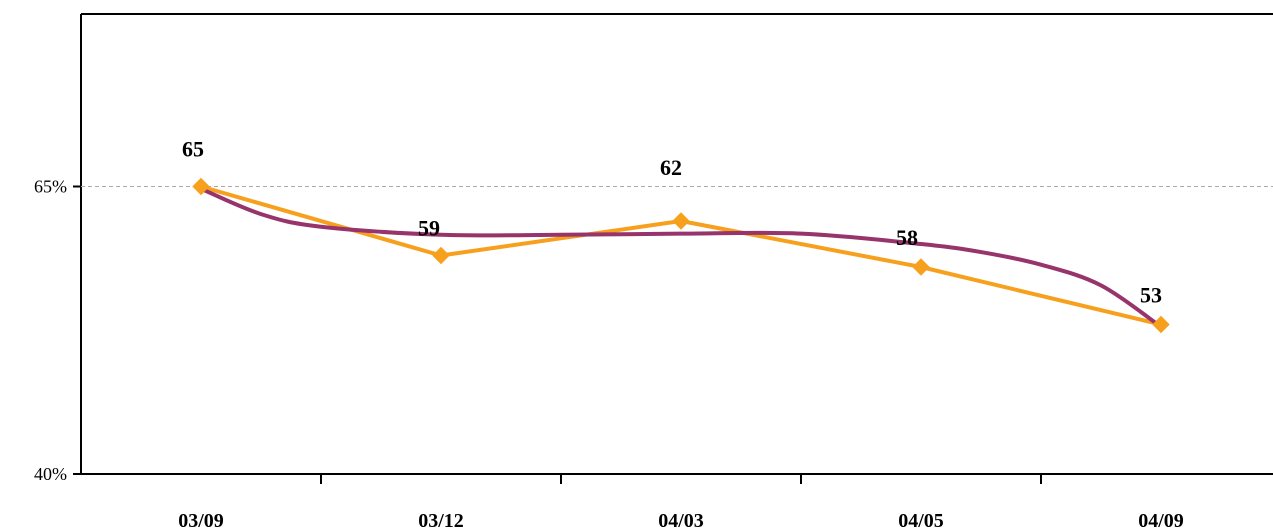 This screenshot has height=531, width=1273. What do you see at coordinates (1161, 520) in the screenshot?
I see `x-tick-label: 04/09` at bounding box center [1161, 520].